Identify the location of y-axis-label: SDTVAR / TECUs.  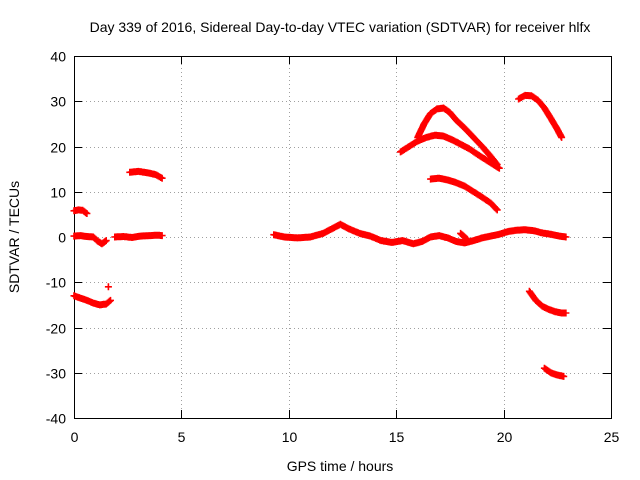
(14, 237).